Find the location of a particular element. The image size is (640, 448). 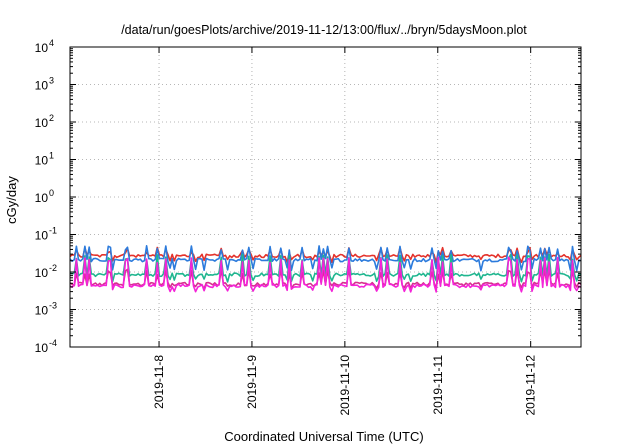

x-tick-label: 2019-11-12 is located at coordinates (531, 385).